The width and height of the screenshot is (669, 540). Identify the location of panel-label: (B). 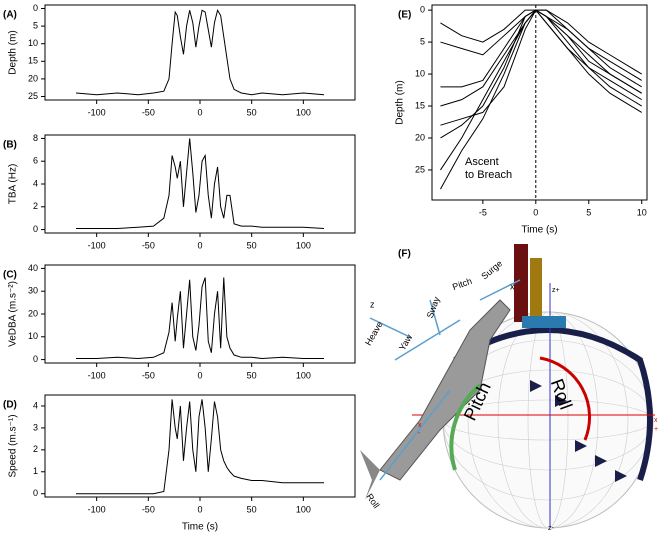
(10, 145).